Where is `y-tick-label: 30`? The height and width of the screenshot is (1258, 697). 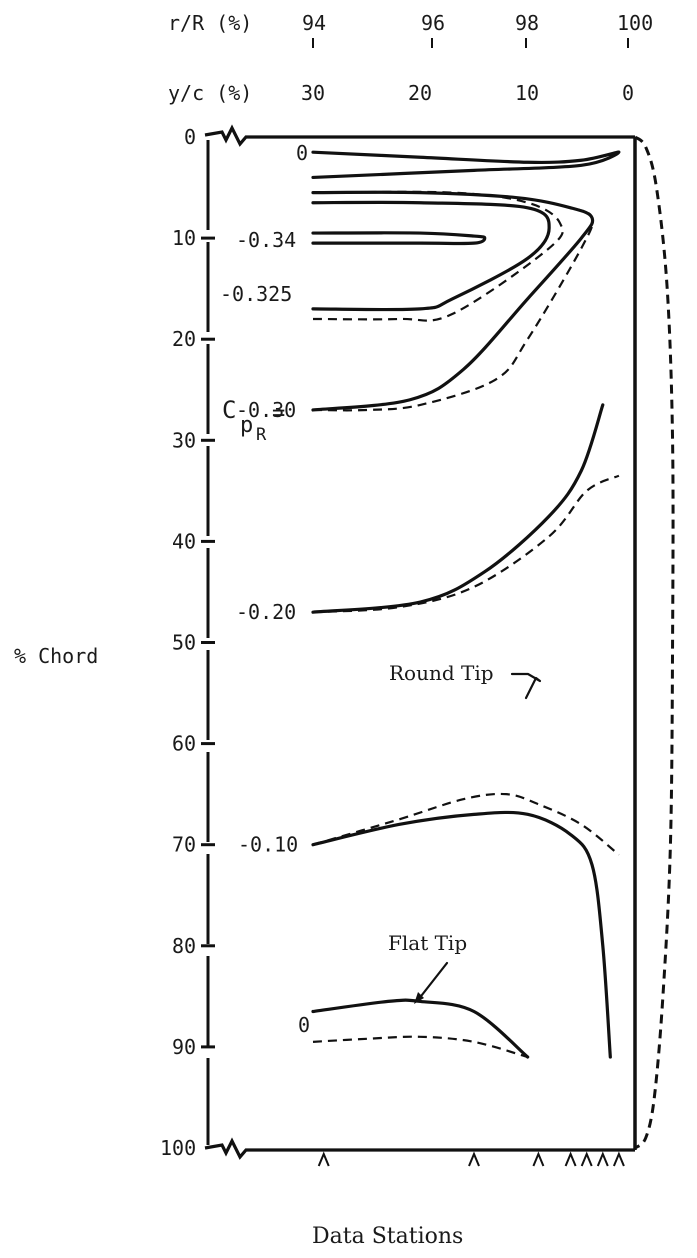
y-tick-label: 30 is located at coordinates (184, 440).